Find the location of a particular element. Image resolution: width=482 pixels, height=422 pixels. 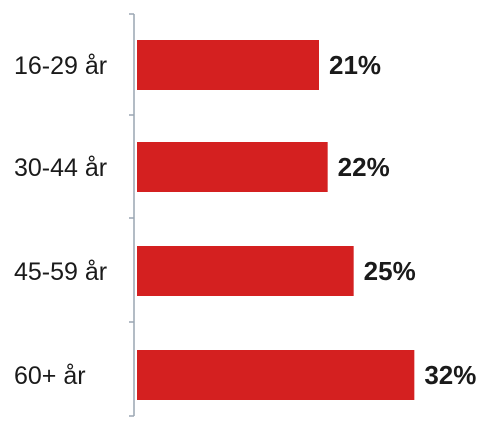

value-label: 32% is located at coordinates (450, 375).